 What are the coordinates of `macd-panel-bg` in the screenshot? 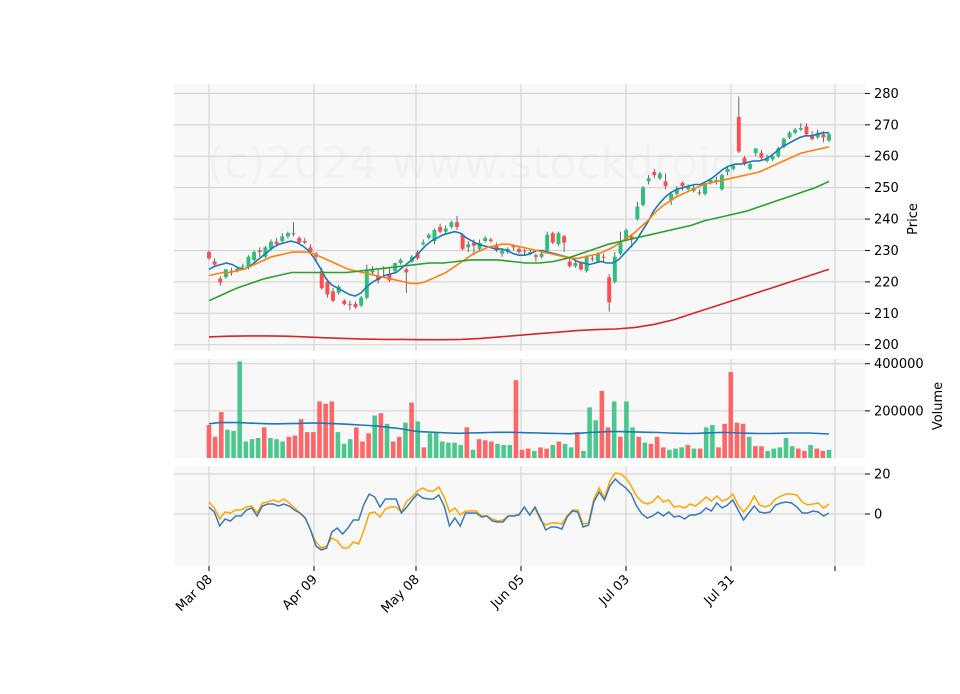 It's located at (519, 516).